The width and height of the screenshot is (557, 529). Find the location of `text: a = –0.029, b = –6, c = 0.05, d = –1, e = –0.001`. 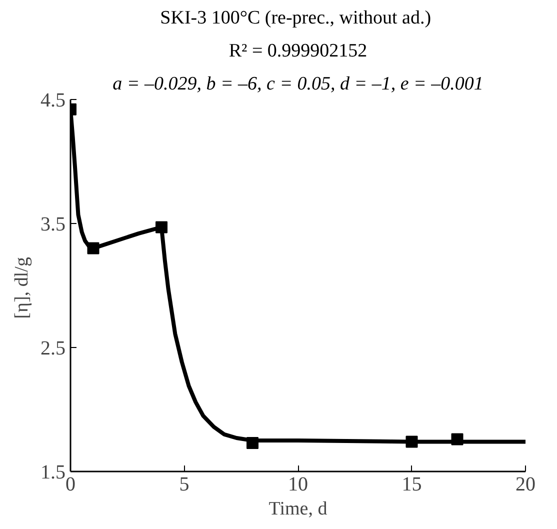

text: a = –0.029, b = –6, c = 0.05, d = –1, e = –0.001 is located at coordinates (298, 84).